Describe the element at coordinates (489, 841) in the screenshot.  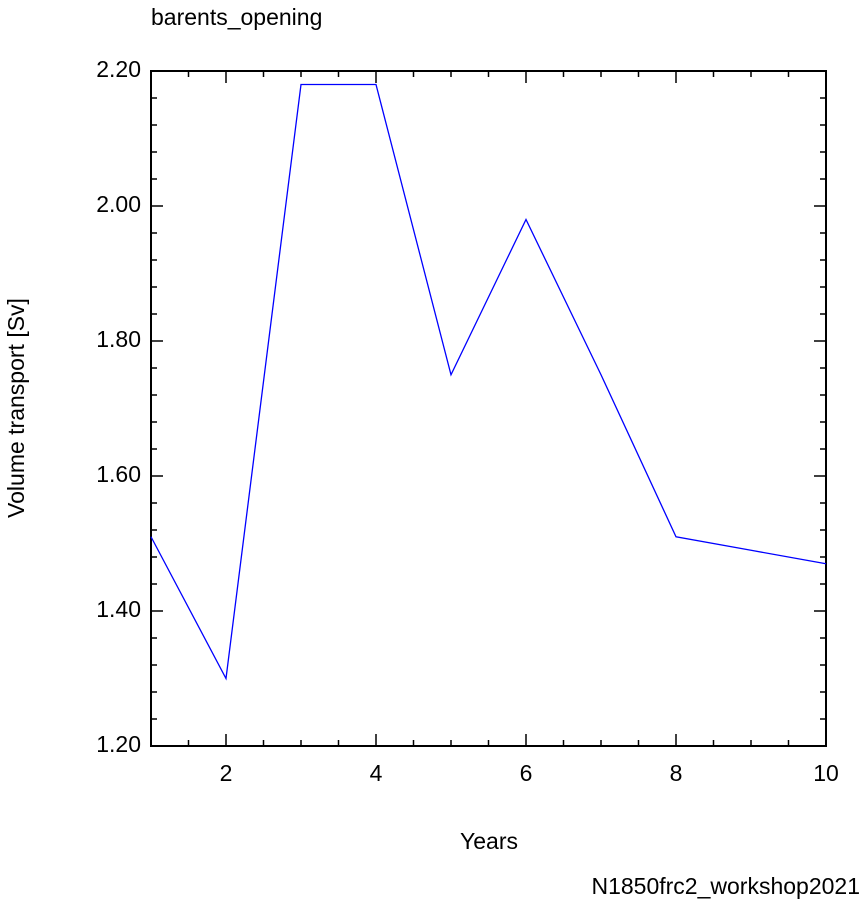
I see `x-axis-label: Years` at that location.